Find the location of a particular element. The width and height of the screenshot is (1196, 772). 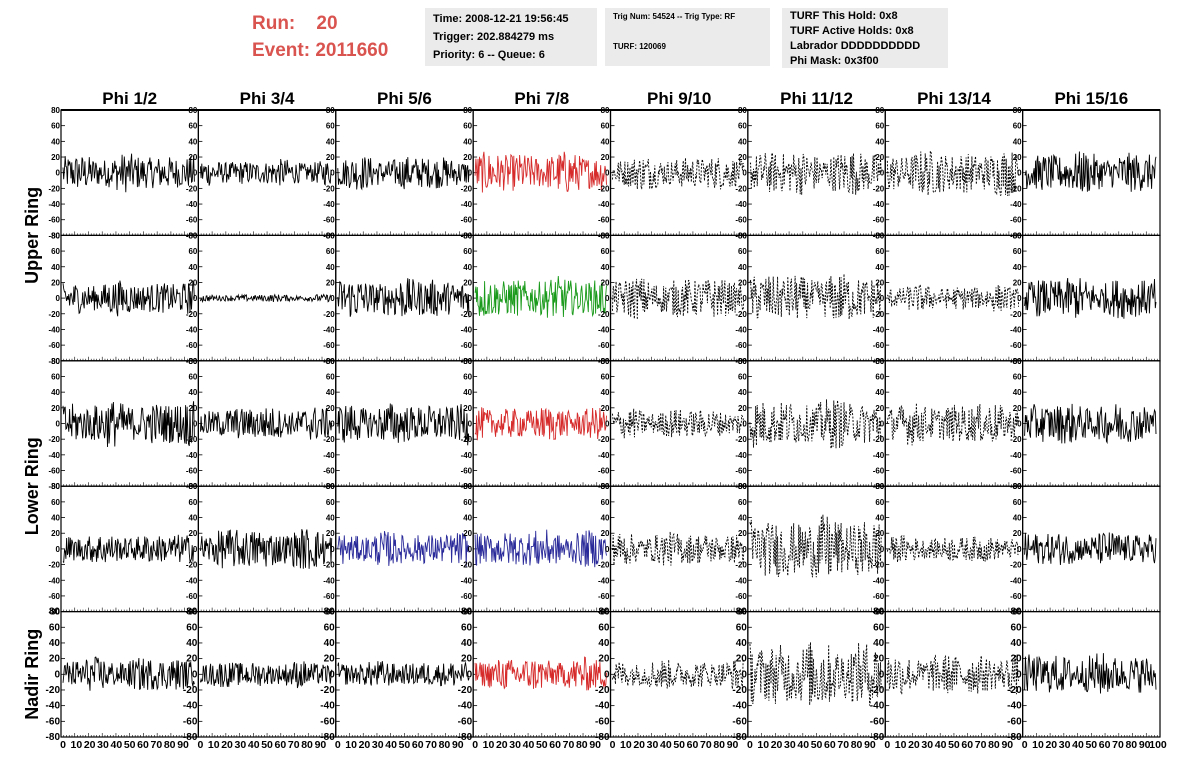

event-value: 2011660 is located at coordinates (352, 50).